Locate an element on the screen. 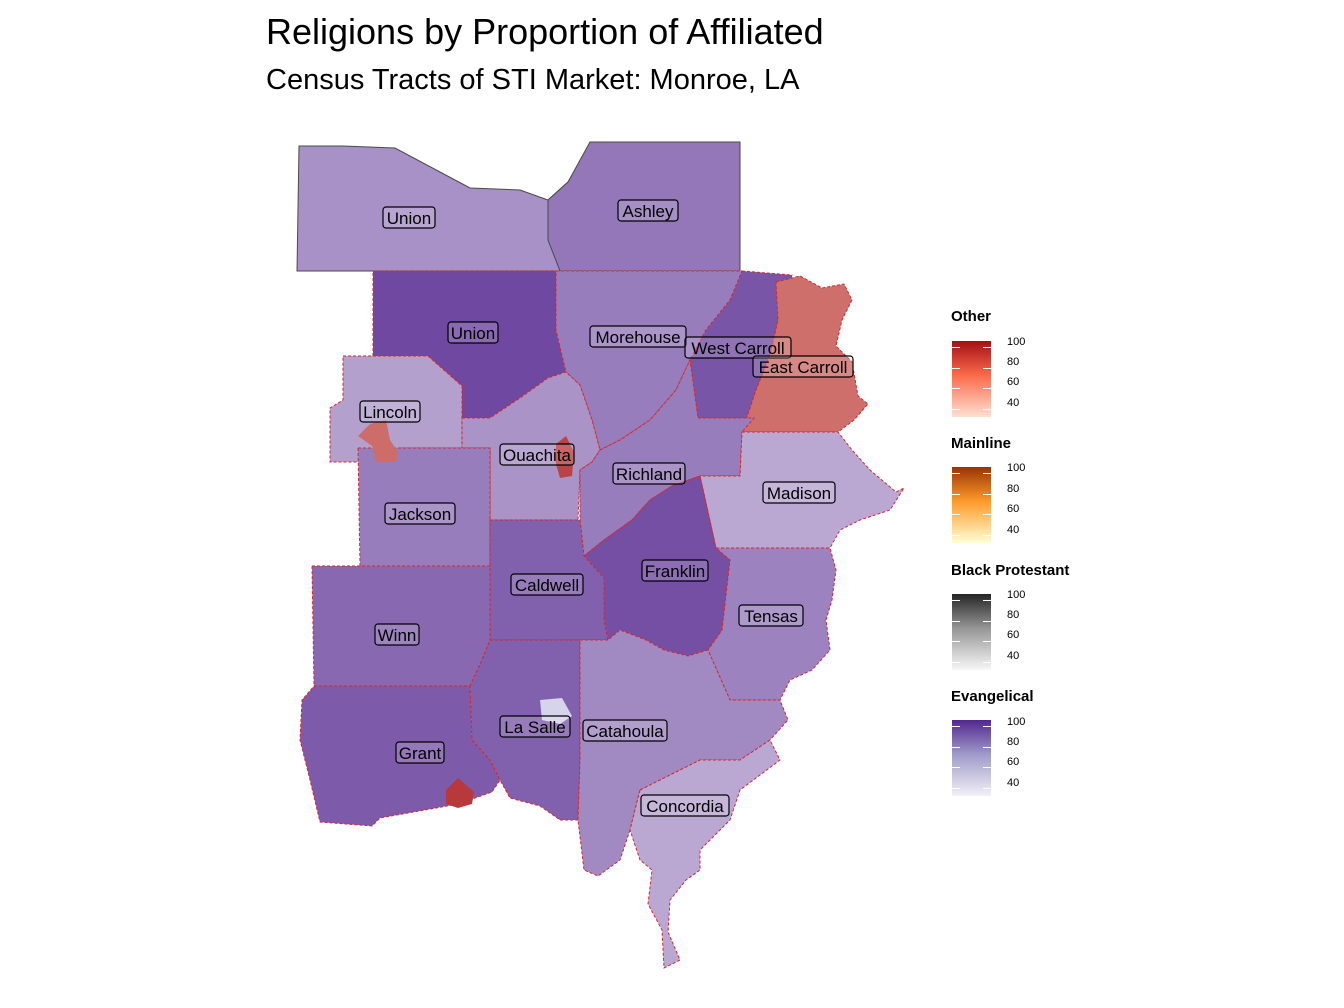 Image resolution: width=1344 pixels, height=1008 pixels. parish-label-union: Union is located at coordinates (409, 217).